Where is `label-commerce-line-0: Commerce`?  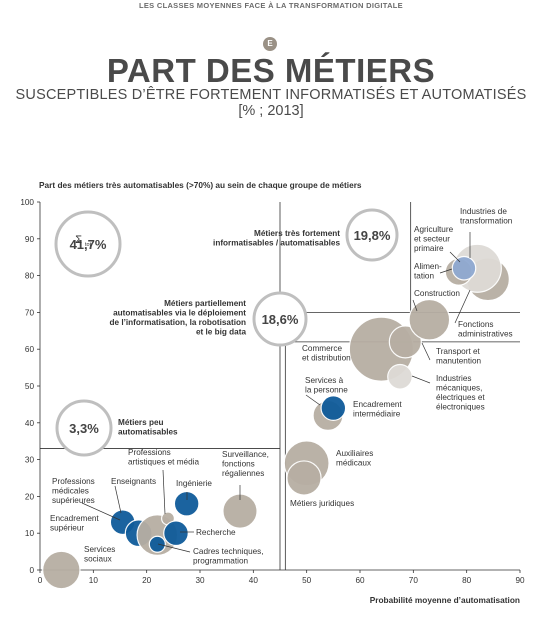
label-commerce-line-0: Commerce is located at coordinates (322, 348).